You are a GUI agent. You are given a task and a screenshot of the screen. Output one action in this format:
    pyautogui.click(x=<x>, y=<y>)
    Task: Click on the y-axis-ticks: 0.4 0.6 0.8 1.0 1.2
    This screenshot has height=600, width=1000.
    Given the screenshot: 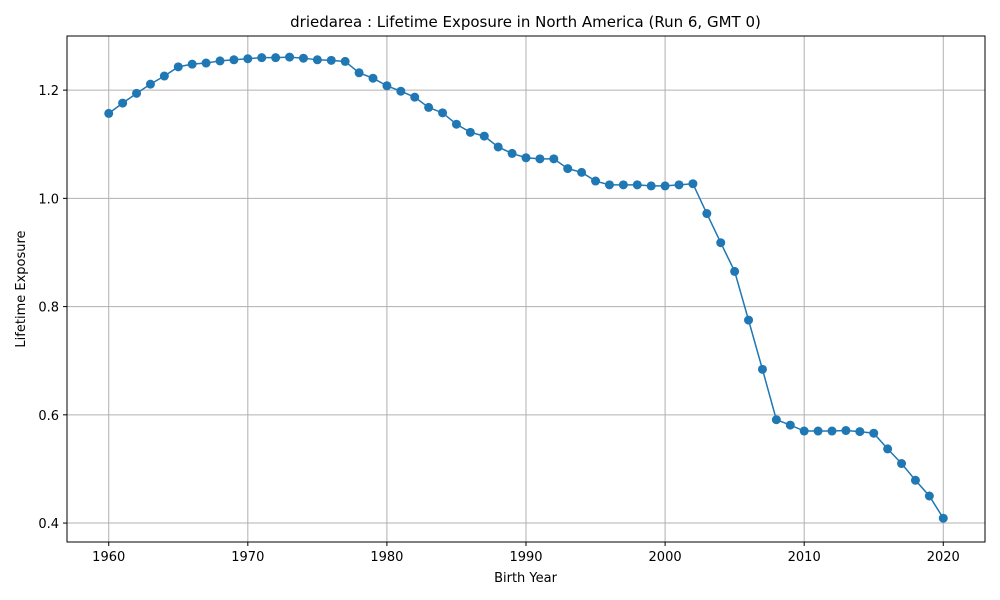 What is the action you would take?
    pyautogui.click(x=52, y=308)
    